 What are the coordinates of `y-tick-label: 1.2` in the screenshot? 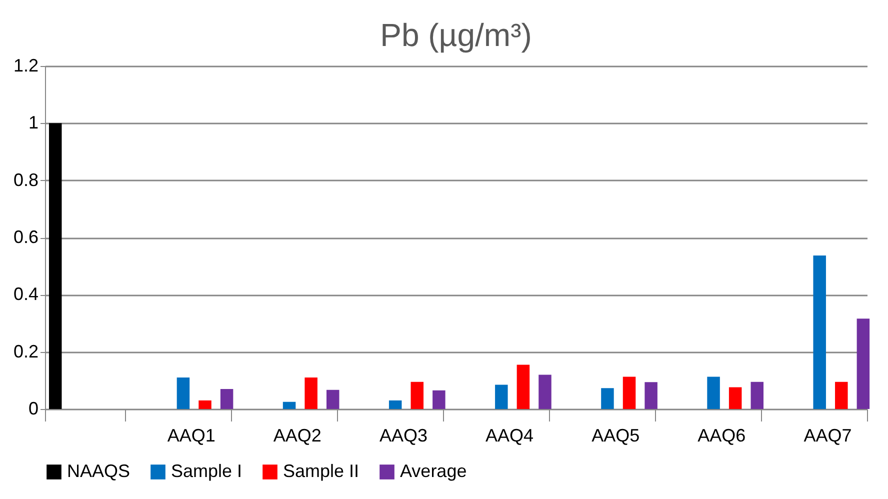 It's located at (25, 66).